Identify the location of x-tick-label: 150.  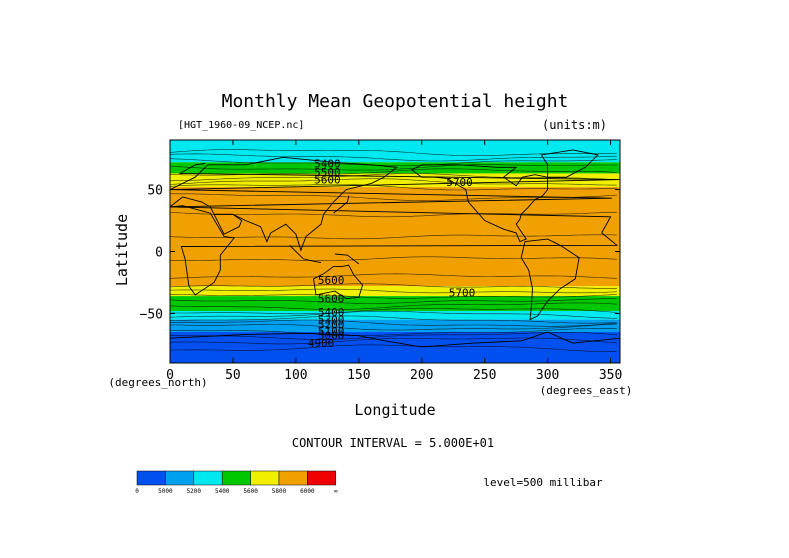
(358, 375).